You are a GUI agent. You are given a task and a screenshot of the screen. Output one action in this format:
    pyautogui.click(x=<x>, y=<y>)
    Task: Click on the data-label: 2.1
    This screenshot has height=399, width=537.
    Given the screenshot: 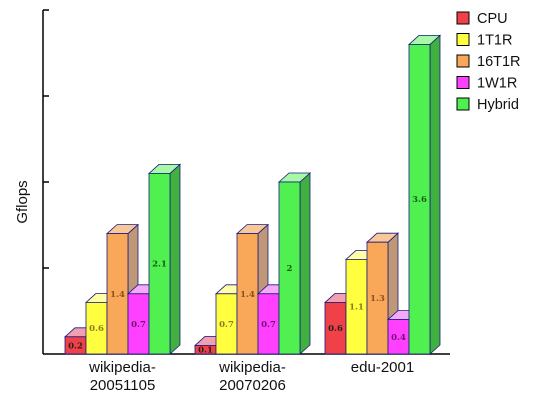 What is the action you would take?
    pyautogui.click(x=159, y=265)
    